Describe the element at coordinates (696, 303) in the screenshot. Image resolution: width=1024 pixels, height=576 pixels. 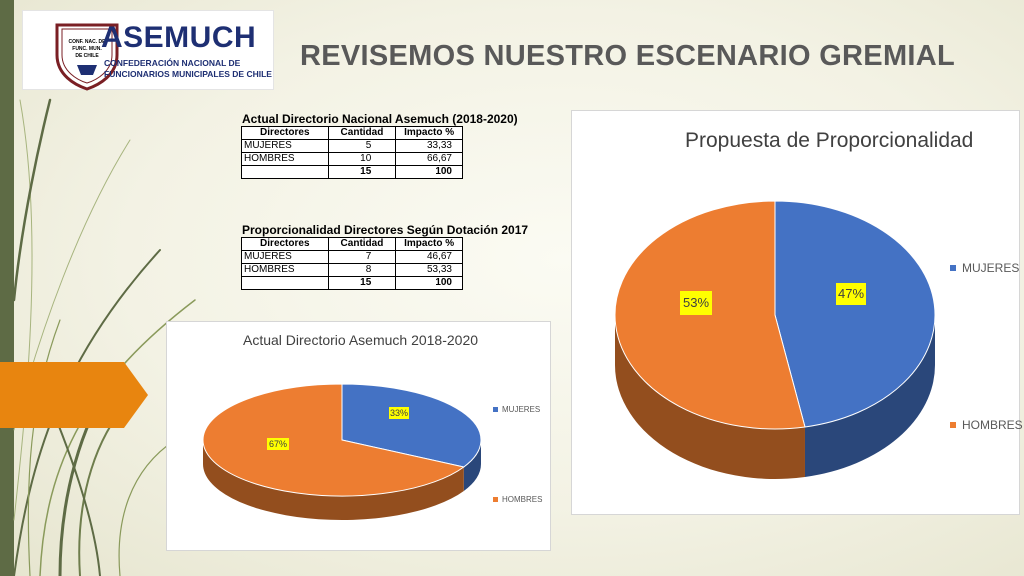
I see `data-label-hombres: 53%` at that location.